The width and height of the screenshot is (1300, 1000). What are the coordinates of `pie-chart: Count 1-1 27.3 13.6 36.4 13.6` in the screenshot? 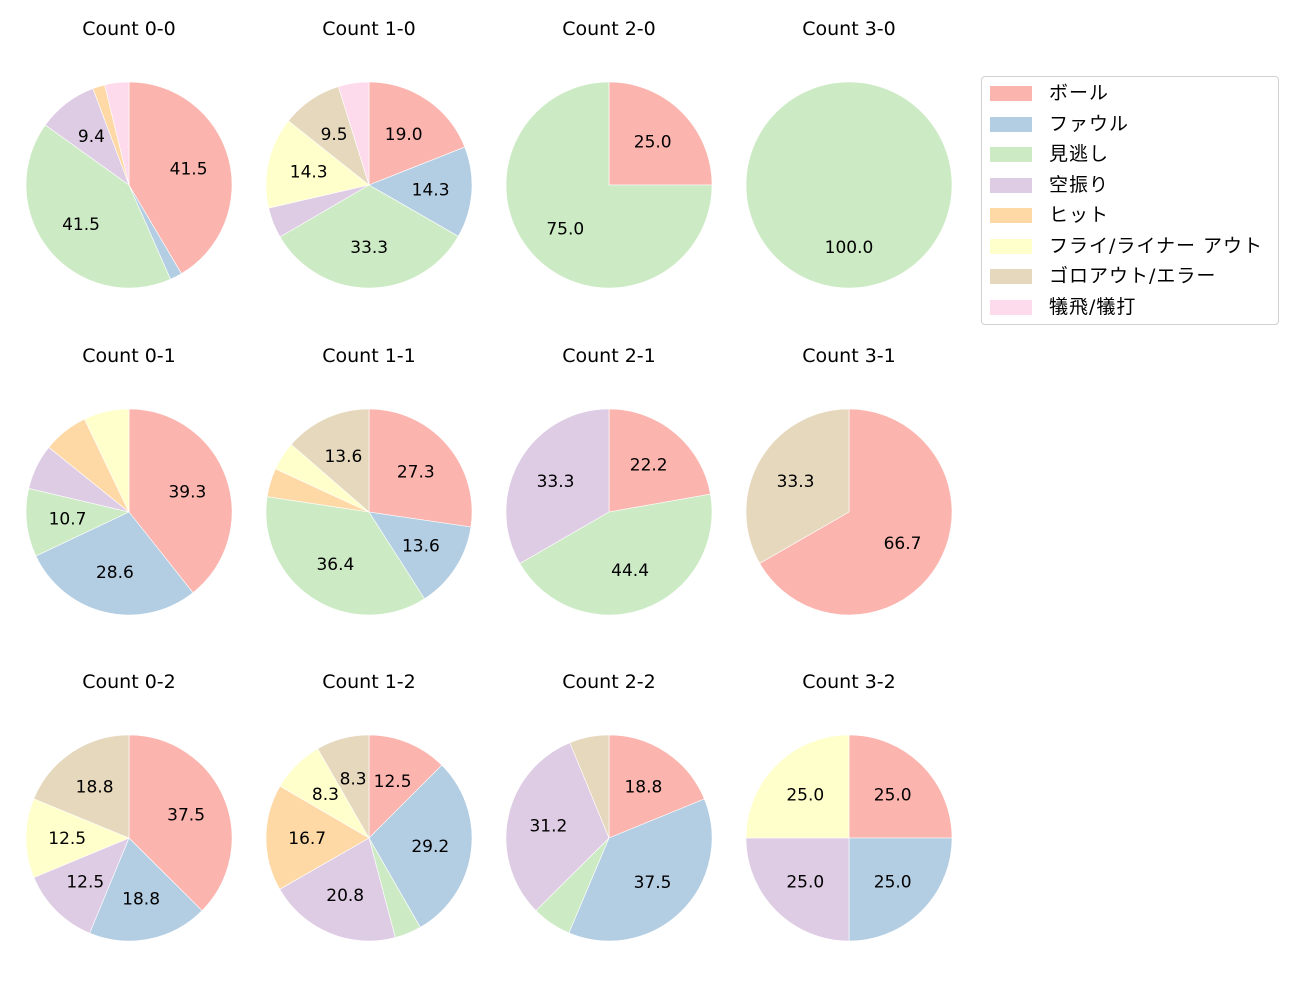 It's located at (369, 480).